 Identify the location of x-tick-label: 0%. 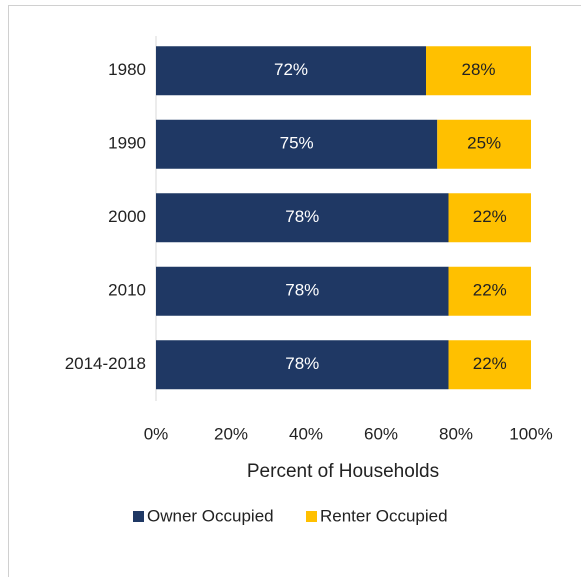
(156, 433).